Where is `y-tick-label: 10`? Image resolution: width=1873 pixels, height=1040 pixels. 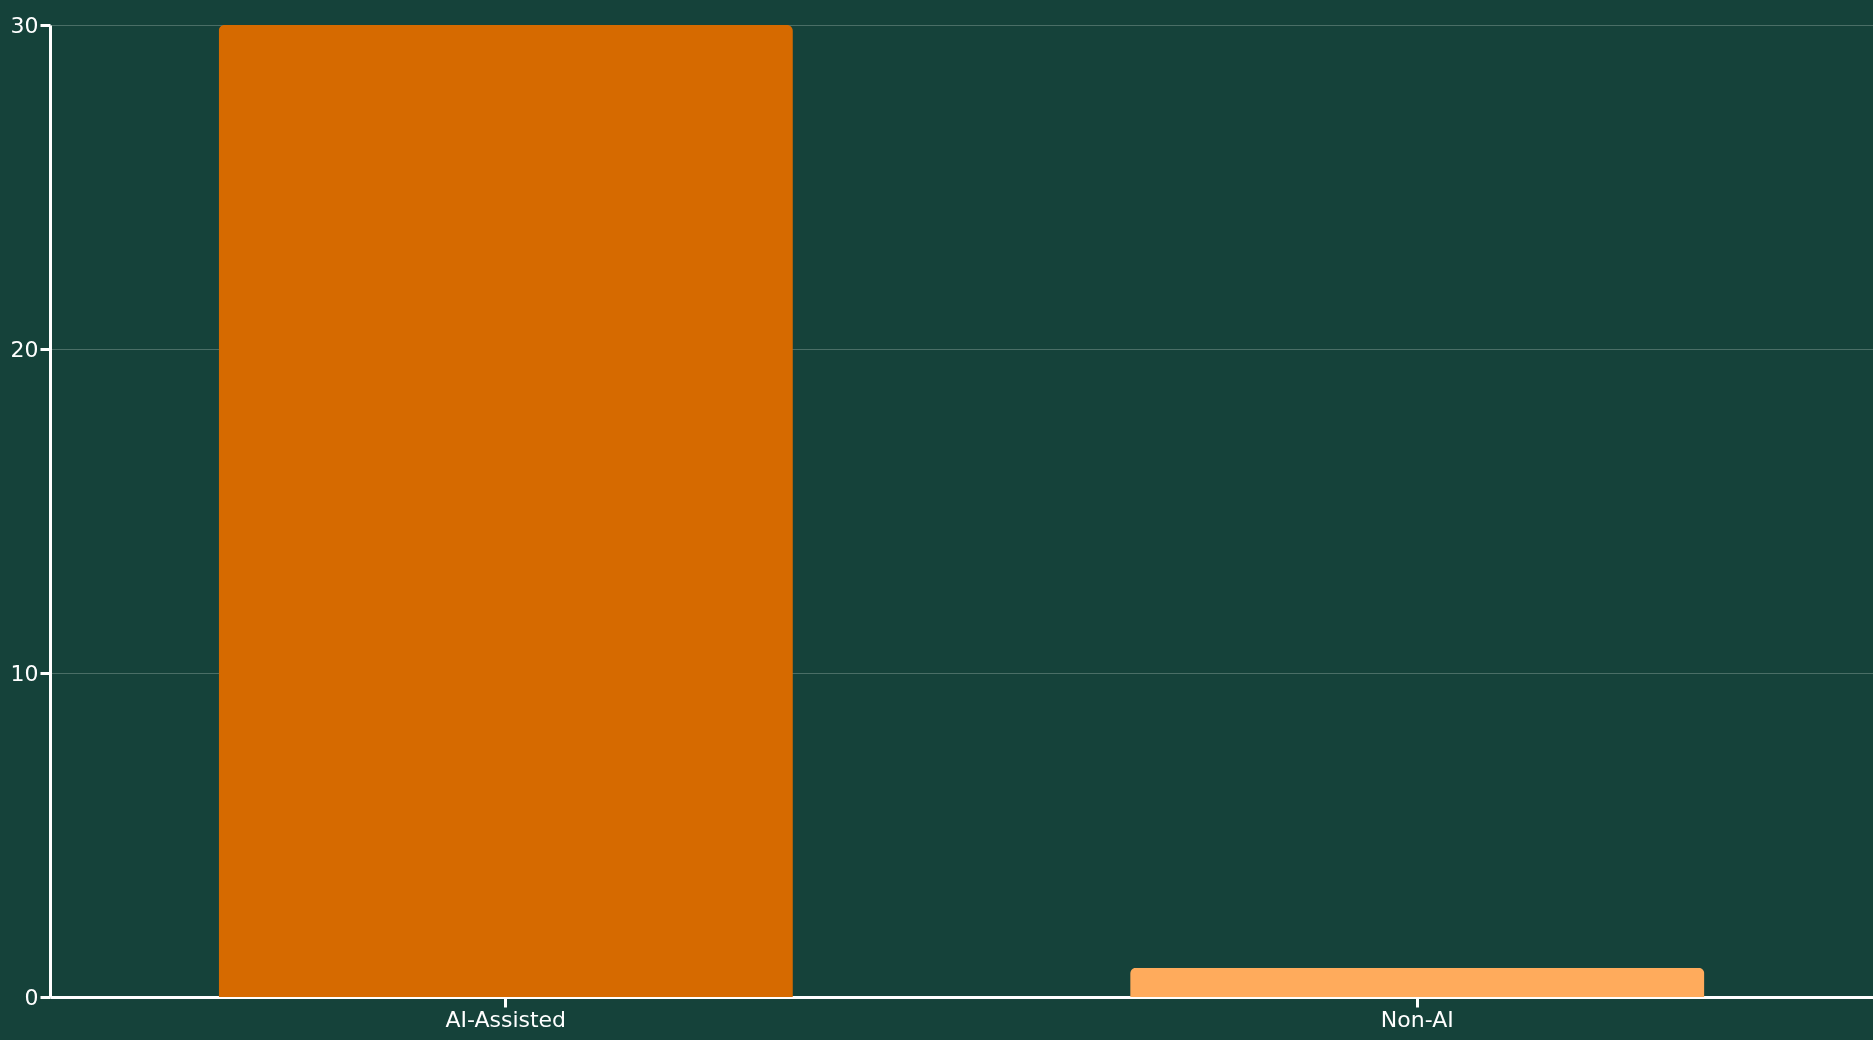 y-tick-label: 10 is located at coordinates (24, 673).